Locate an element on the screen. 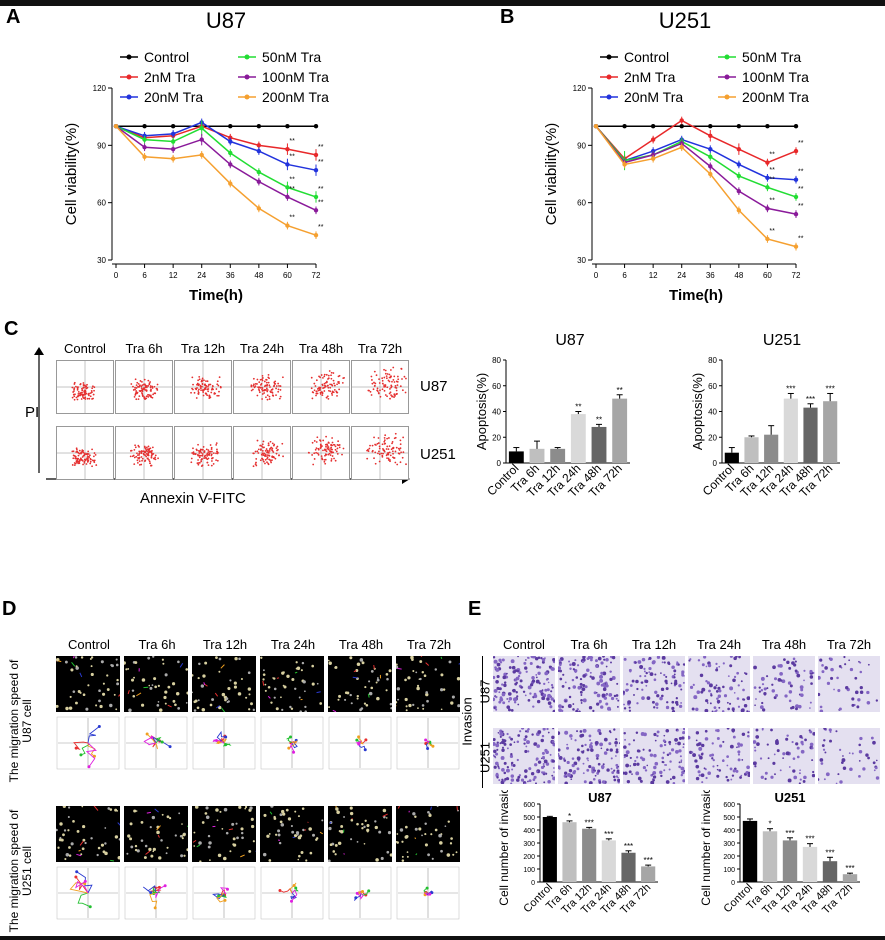  significance-mark: *** is located at coordinates (809, 839).